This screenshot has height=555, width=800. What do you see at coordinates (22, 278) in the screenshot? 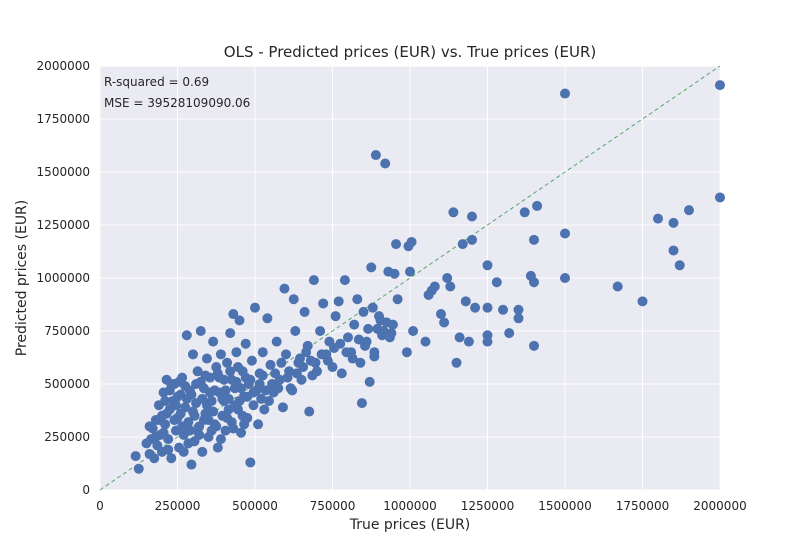
I see `y-axis-label: Predicted prices (EUR)` at bounding box center [22, 278].